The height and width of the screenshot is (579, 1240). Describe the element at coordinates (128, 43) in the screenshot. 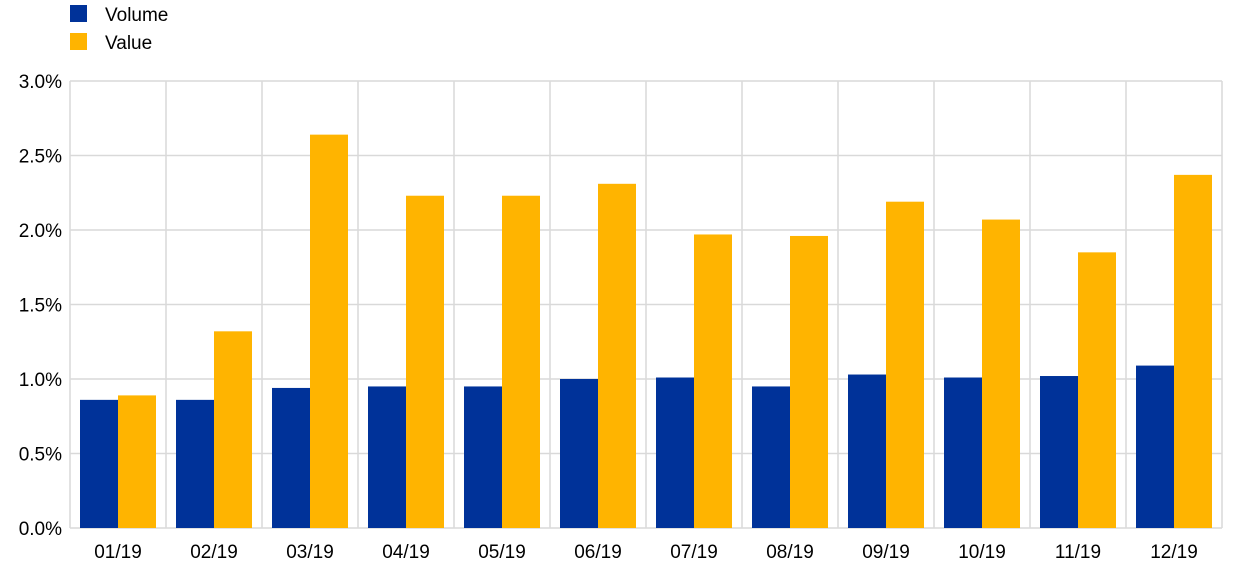

I see `legend-label: Value` at that location.